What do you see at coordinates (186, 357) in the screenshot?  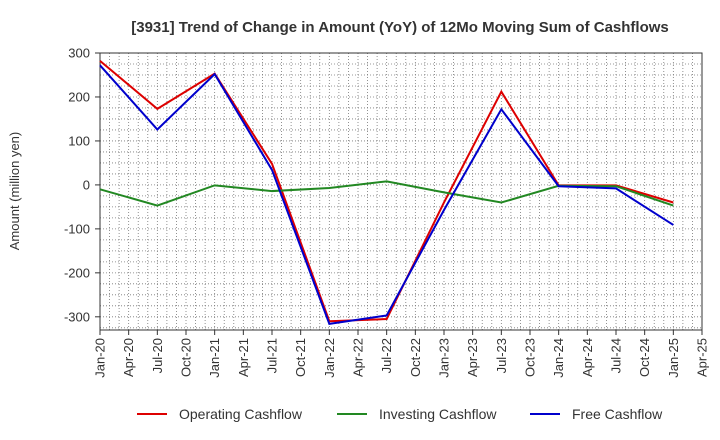 I see `x-tick-label: Oct-20` at bounding box center [186, 357].